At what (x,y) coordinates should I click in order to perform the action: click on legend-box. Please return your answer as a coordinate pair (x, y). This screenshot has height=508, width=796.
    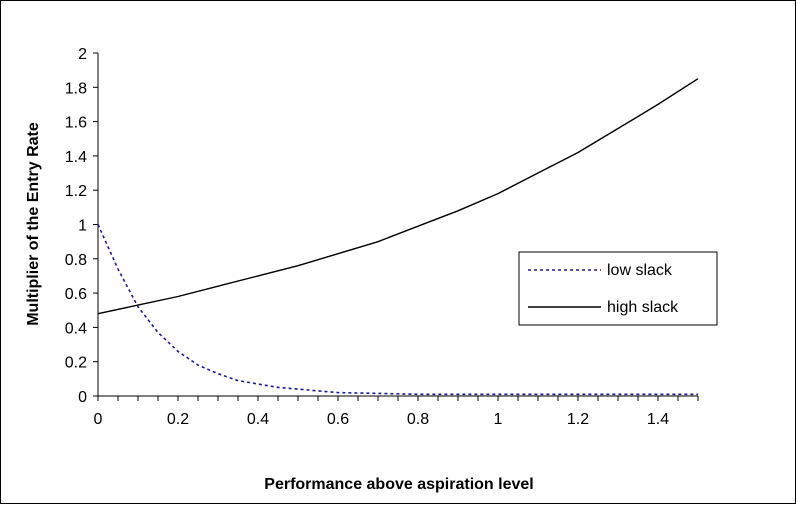
    Looking at the image, I should click on (618, 288).